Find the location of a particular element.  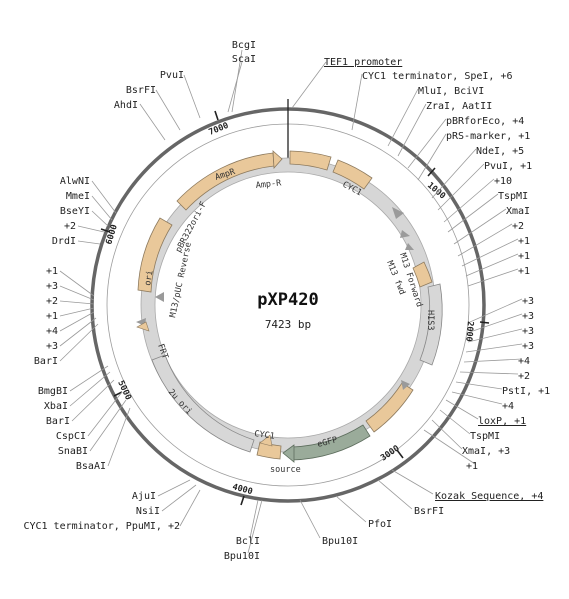

site-label-left-13: +1 is located at coordinates (52, 316).